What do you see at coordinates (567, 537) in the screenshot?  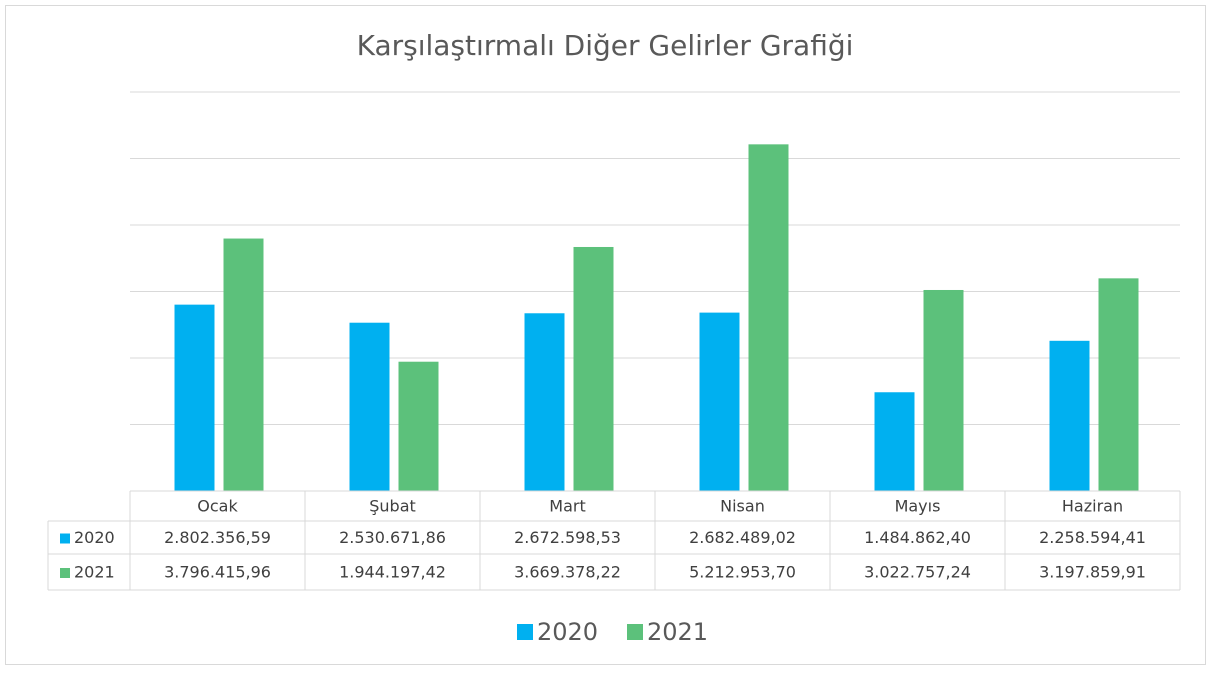 I see `data-label: 2.672.598,53` at bounding box center [567, 537].